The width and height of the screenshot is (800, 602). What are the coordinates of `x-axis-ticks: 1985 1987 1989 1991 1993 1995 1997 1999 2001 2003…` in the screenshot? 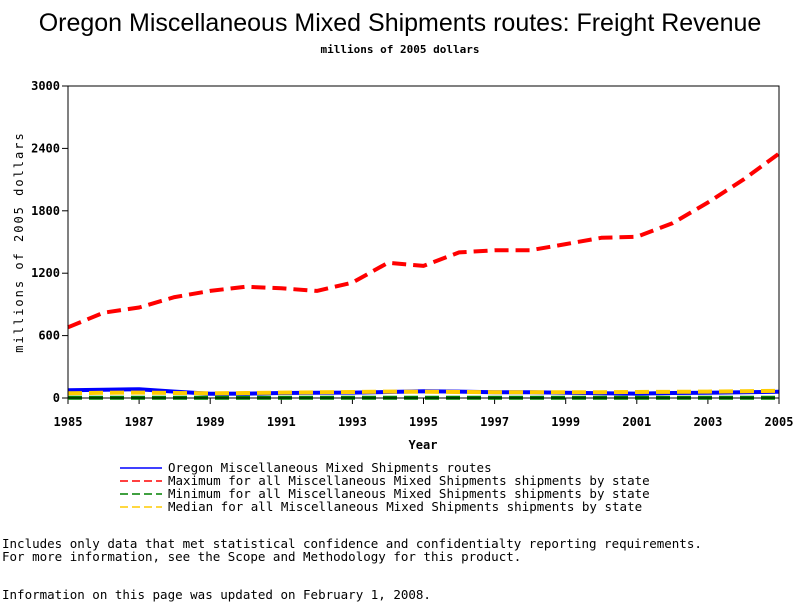 It's located at (424, 413).